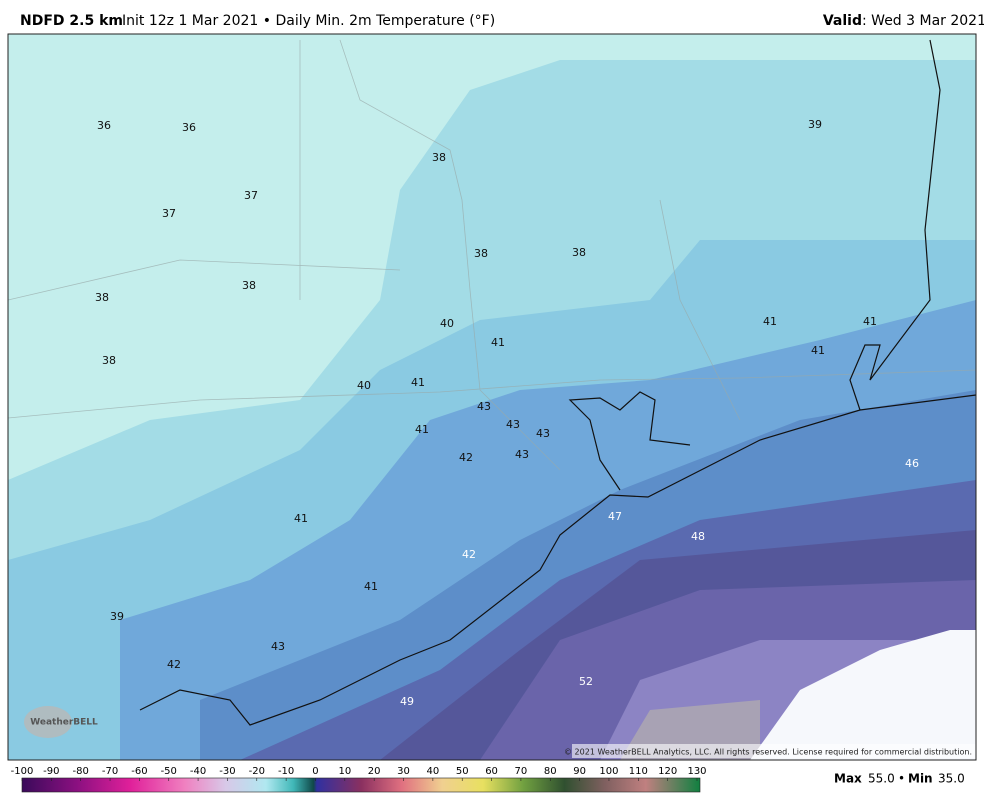  I want to click on min-value: 35.0, so click(951, 779).